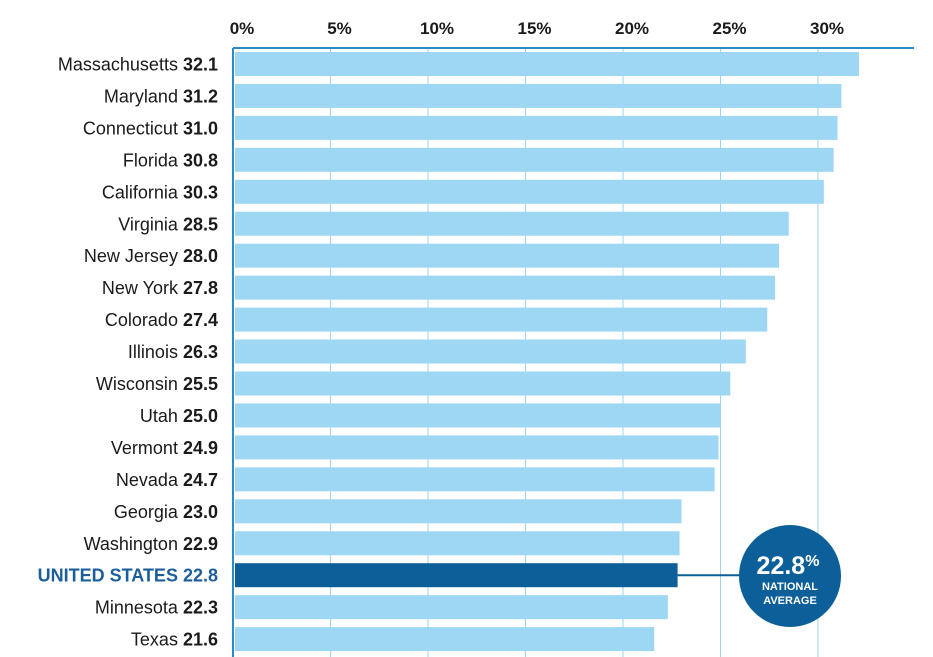 The height and width of the screenshot is (657, 933). What do you see at coordinates (483, 383) in the screenshot?
I see `bar-wisconsin` at bounding box center [483, 383].